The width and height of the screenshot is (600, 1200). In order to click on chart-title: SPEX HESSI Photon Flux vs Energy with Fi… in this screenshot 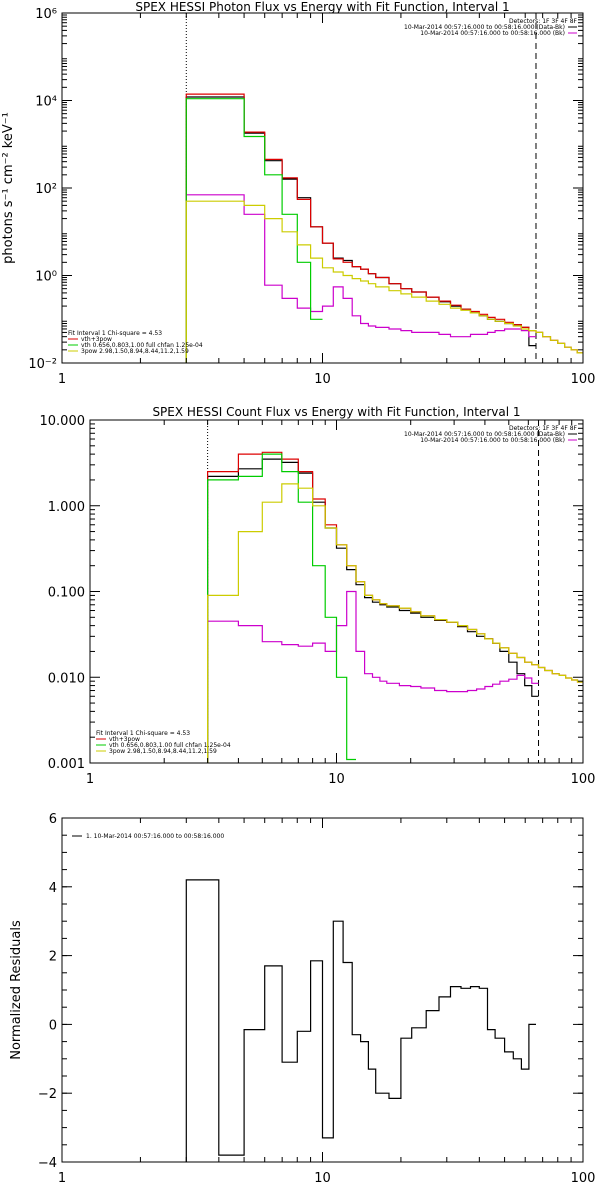, I will do `click(322, 7)`.